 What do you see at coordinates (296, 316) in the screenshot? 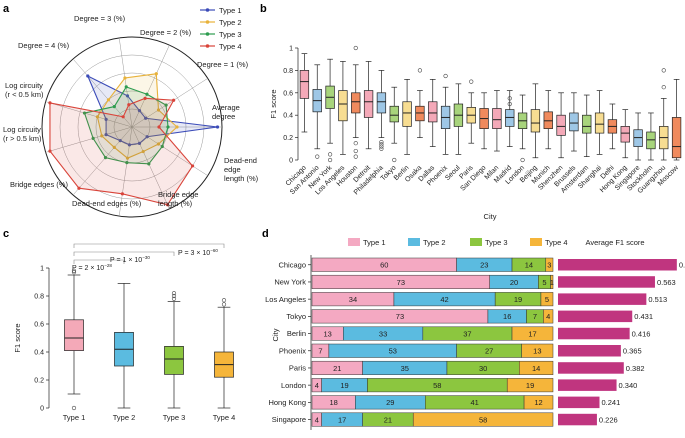
I see `city-label: Tokyo` at bounding box center [296, 316].